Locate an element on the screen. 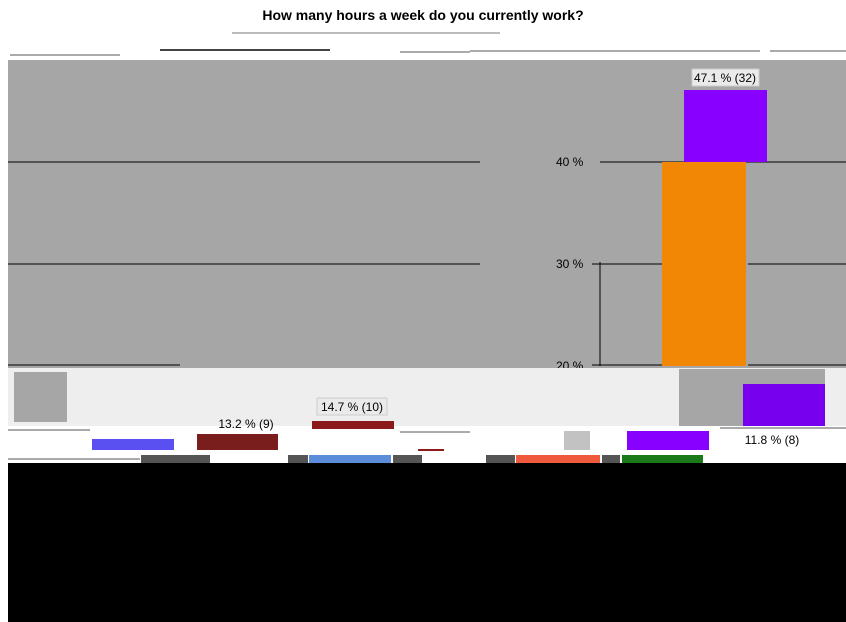 The image size is (846, 622). bar-violet is located at coordinates (668, 440).